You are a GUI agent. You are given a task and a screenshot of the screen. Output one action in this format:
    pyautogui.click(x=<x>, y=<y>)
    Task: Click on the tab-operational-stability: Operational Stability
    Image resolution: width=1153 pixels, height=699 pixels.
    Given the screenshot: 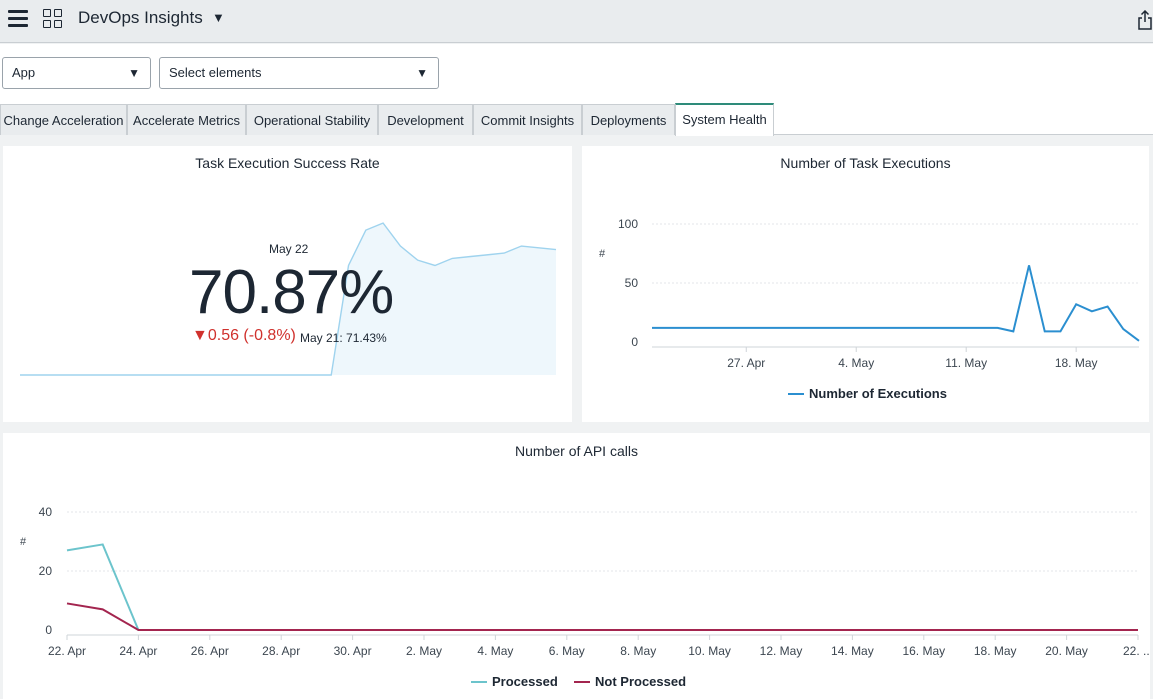 What is the action you would take?
    pyautogui.click(x=312, y=119)
    